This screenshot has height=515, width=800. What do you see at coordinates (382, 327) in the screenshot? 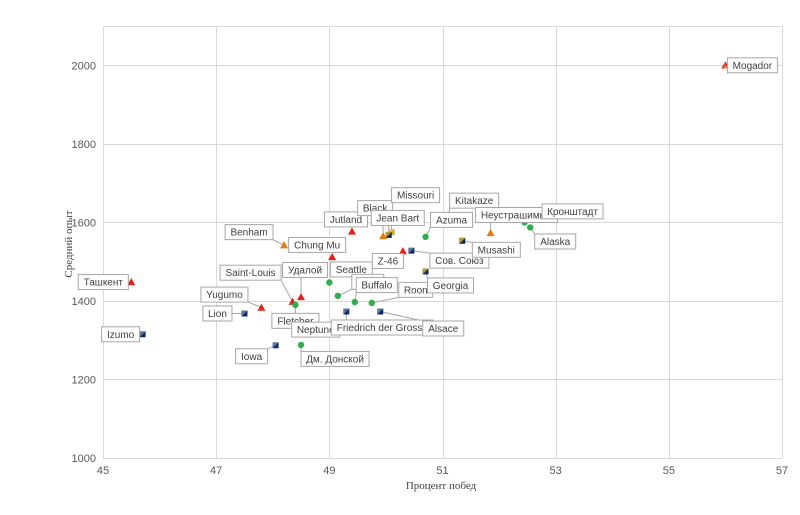
I see `data-label-friedrich-der-grosse: Friedrich der Grosse` at bounding box center [382, 327].